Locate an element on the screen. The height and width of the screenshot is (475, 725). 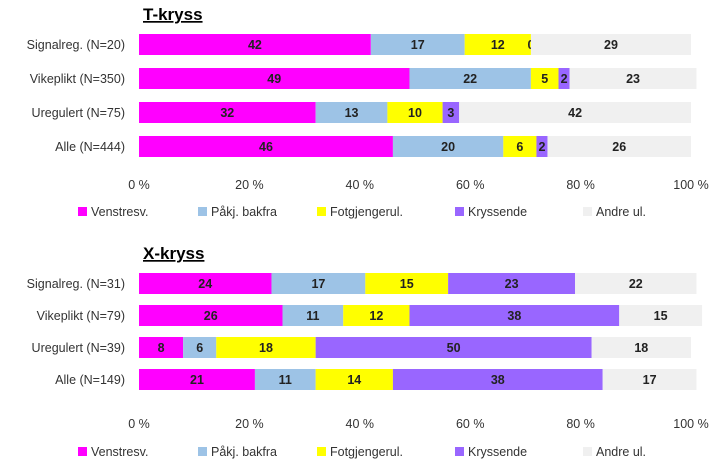
bar-row-signalreg-n-31: Signalreg. (N=31) 24 17 15 23 22 is located at coordinates (362, 283).